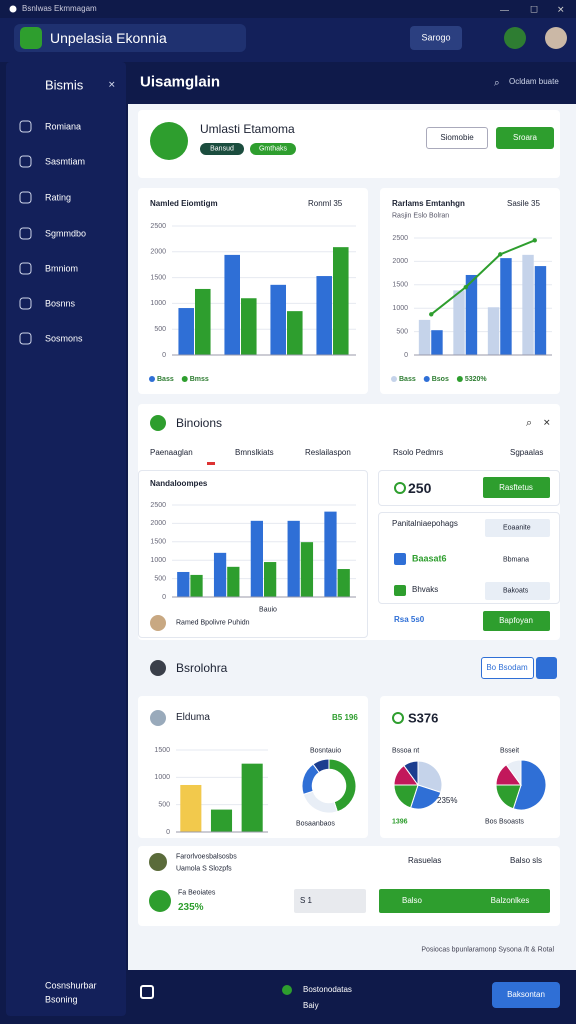 This screenshot has width=576, height=1024. What do you see at coordinates (476, 379) in the screenshot?
I see `legend-label: 5320%` at bounding box center [476, 379].